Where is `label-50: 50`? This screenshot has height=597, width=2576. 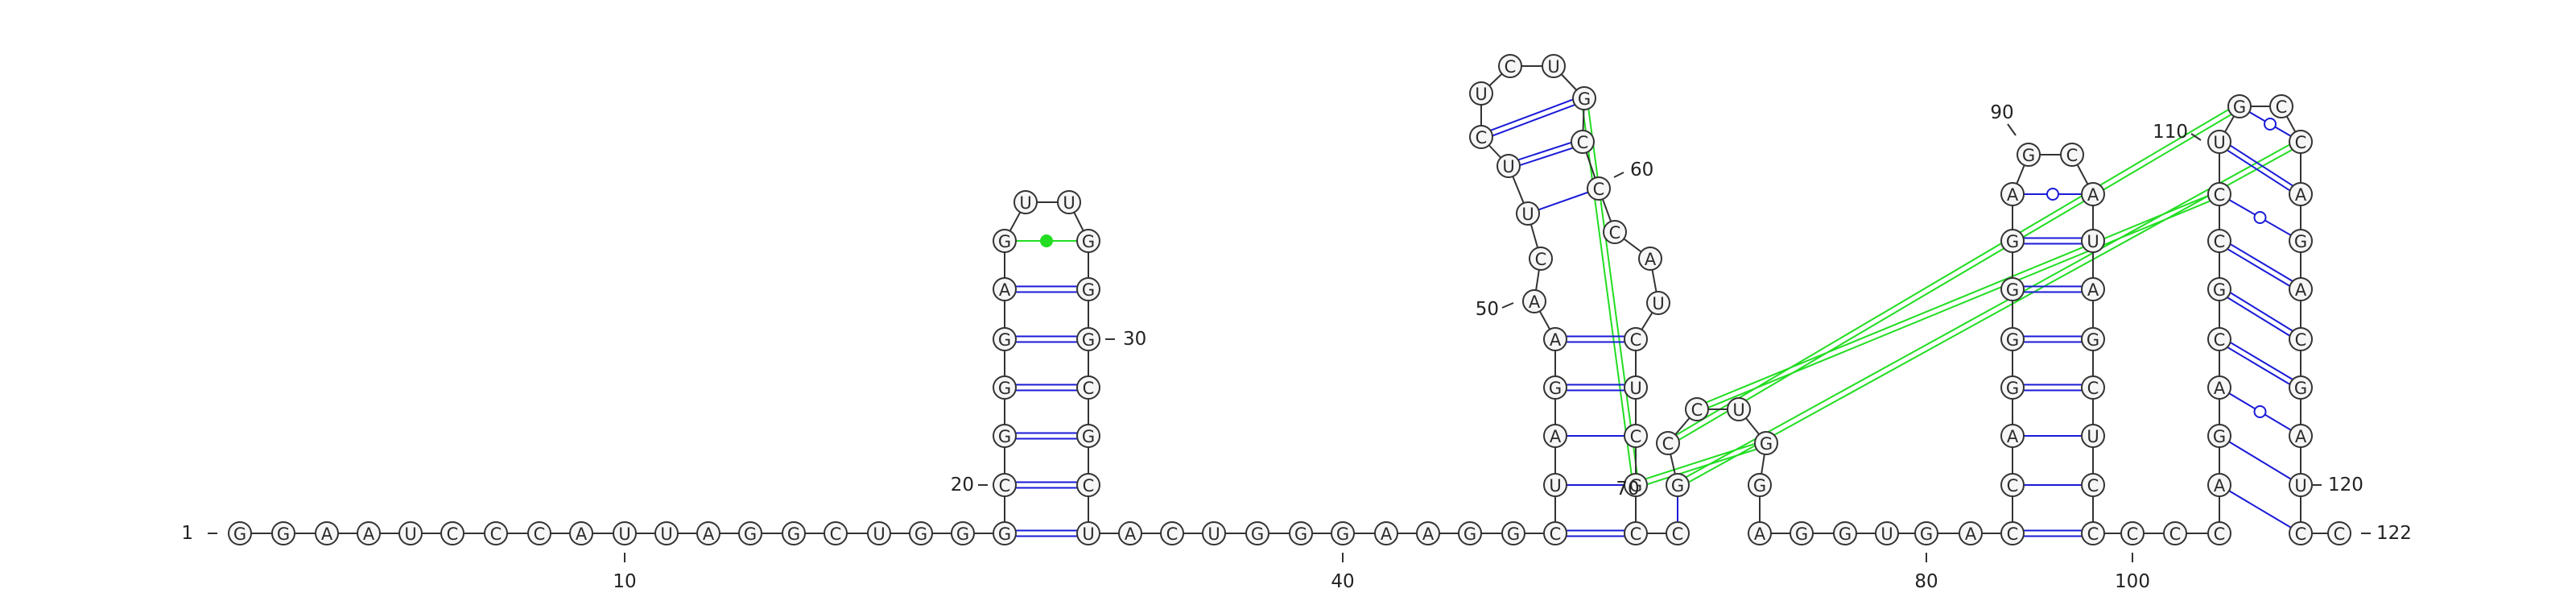 label-50: 50 is located at coordinates (1487, 309).